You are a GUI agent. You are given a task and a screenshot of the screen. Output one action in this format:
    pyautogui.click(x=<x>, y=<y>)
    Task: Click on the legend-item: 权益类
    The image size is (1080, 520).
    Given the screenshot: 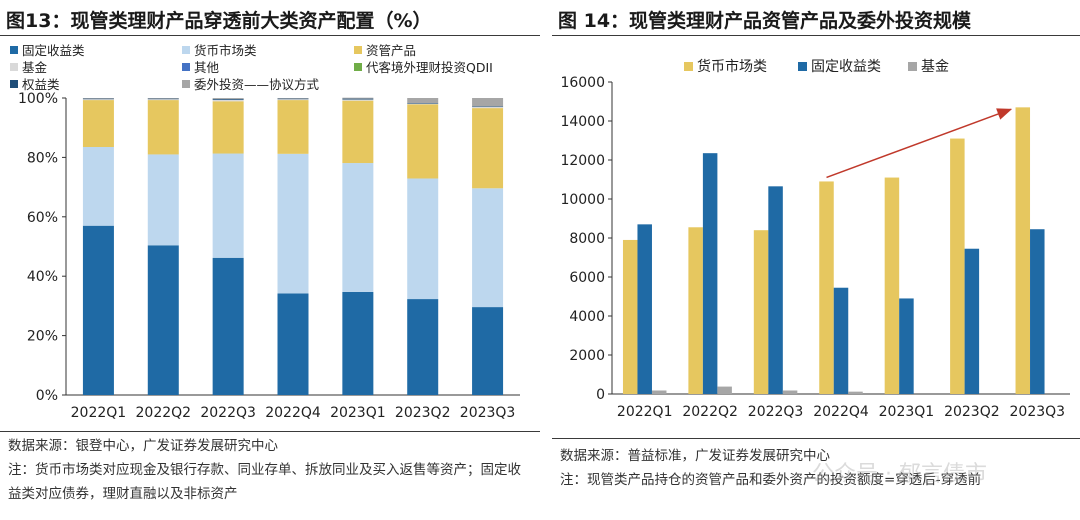 What is the action you would take?
    pyautogui.click(x=35, y=83)
    